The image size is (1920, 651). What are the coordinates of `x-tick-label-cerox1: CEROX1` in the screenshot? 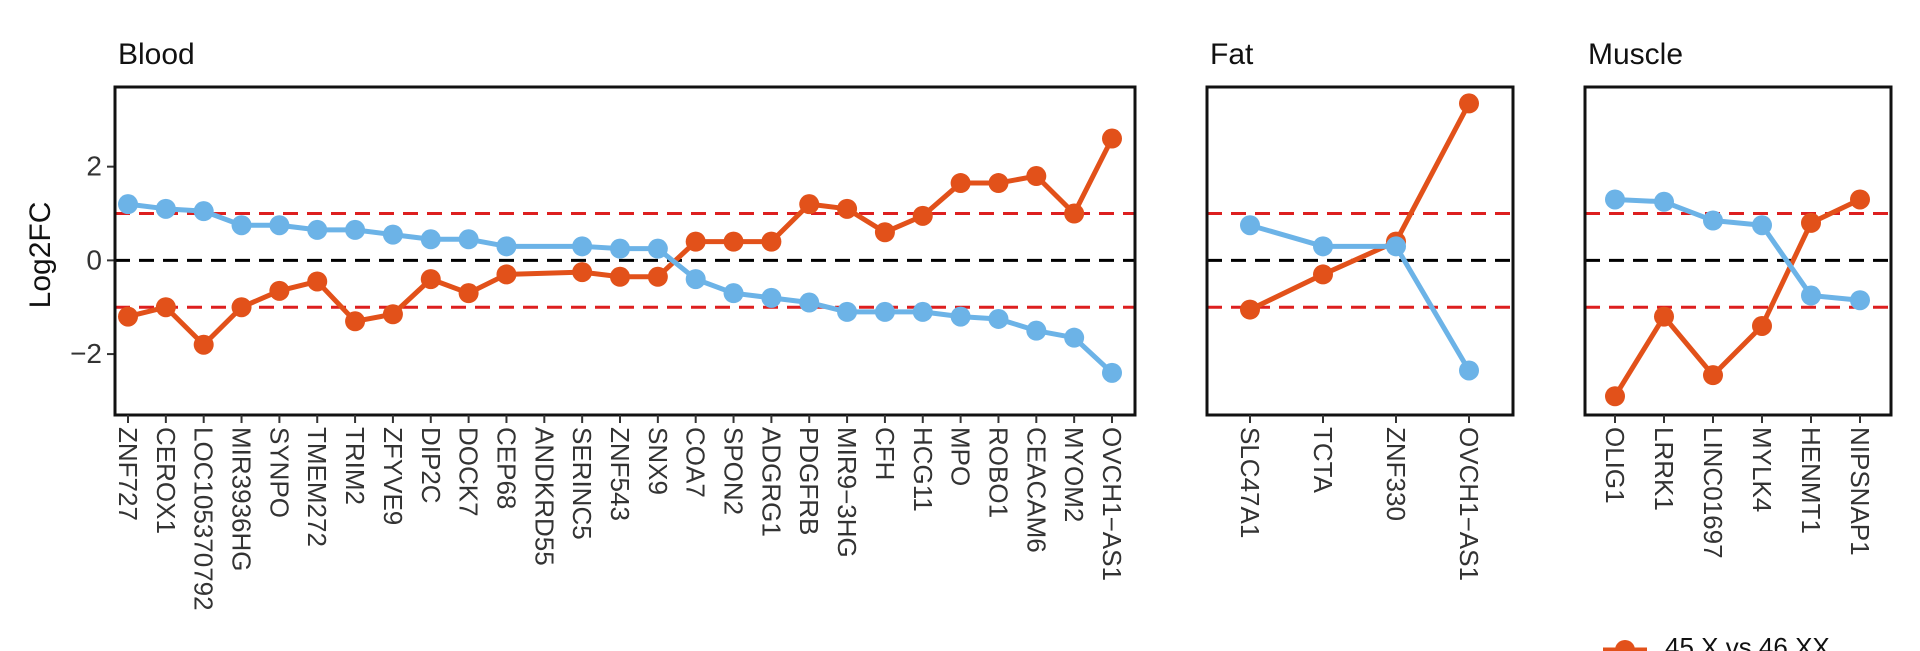 It's located at (166, 480).